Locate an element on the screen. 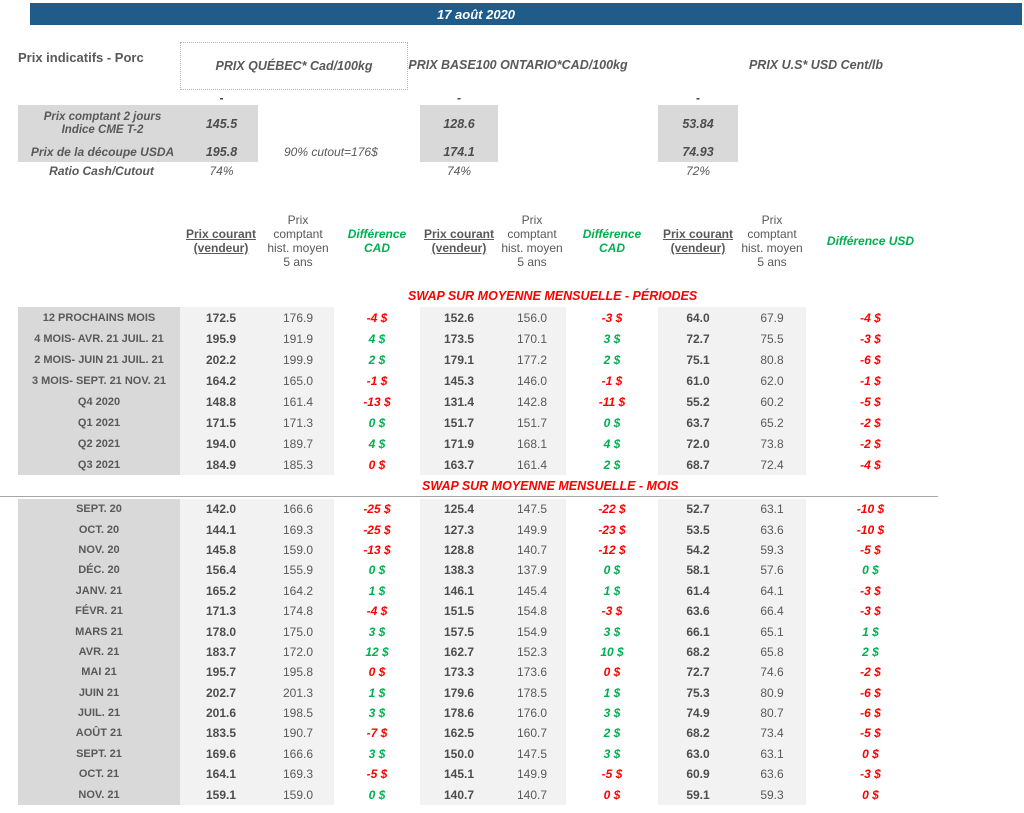  current-price: 183.7 is located at coordinates (221, 652).